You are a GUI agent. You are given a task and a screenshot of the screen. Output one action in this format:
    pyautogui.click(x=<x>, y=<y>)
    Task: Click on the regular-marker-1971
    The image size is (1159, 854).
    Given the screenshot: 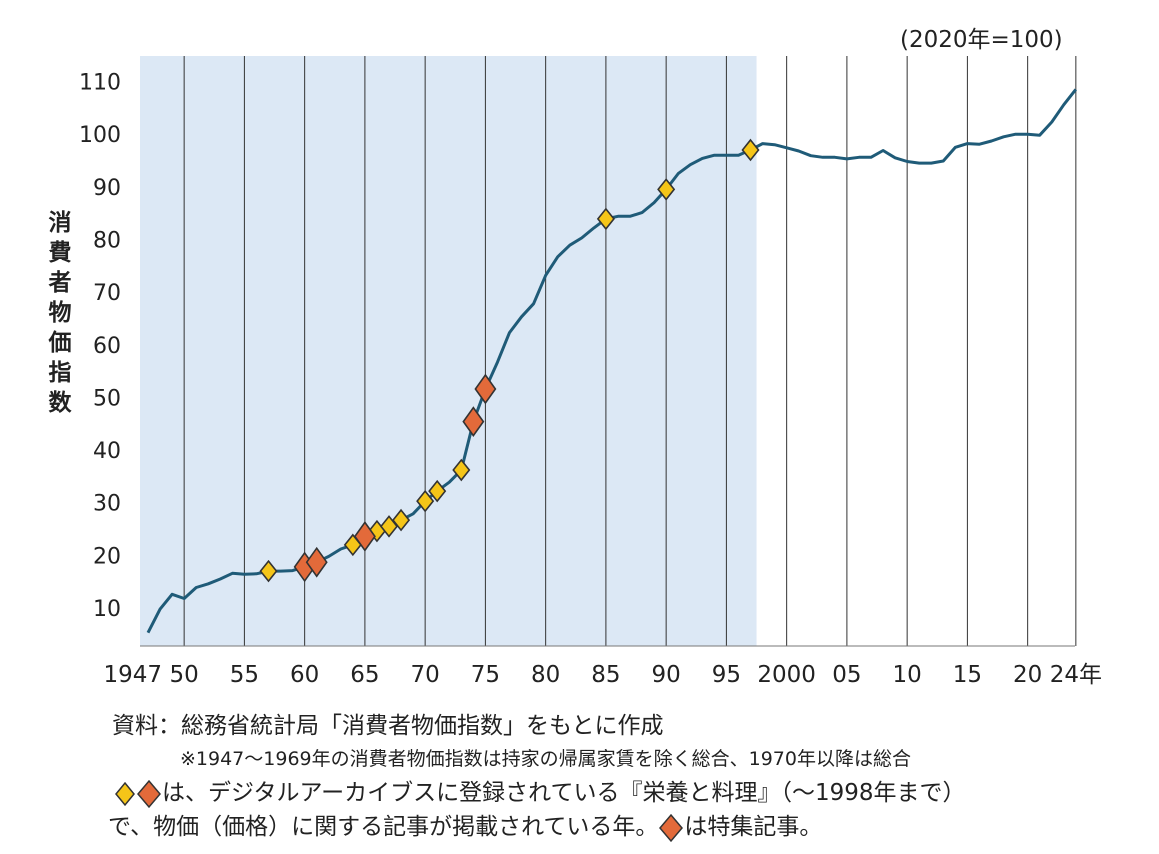 What is the action you would take?
    pyautogui.click(x=437, y=491)
    